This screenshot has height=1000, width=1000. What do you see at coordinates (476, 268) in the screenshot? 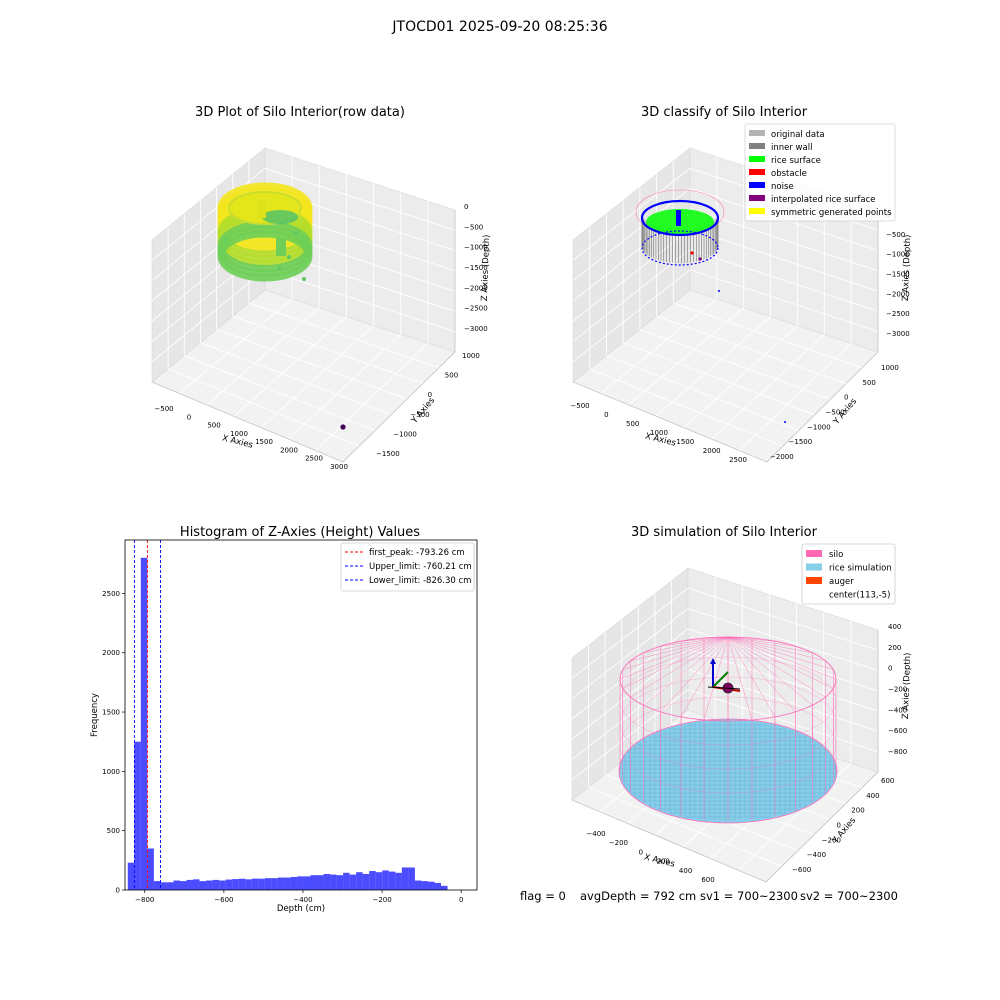
I see `panel1-zticks: 0 −500 −1000 −1500 −2000 −2500 −3000` at bounding box center [476, 268].